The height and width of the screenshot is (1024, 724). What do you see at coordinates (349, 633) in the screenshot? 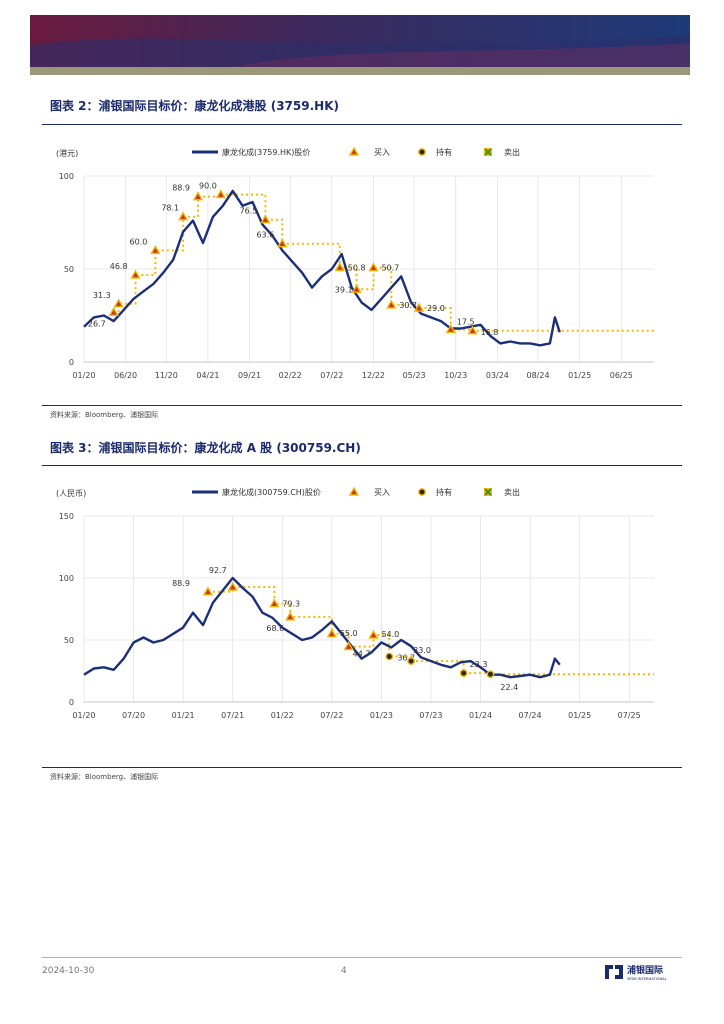
I see `target-price-label: 55.0` at bounding box center [349, 633].